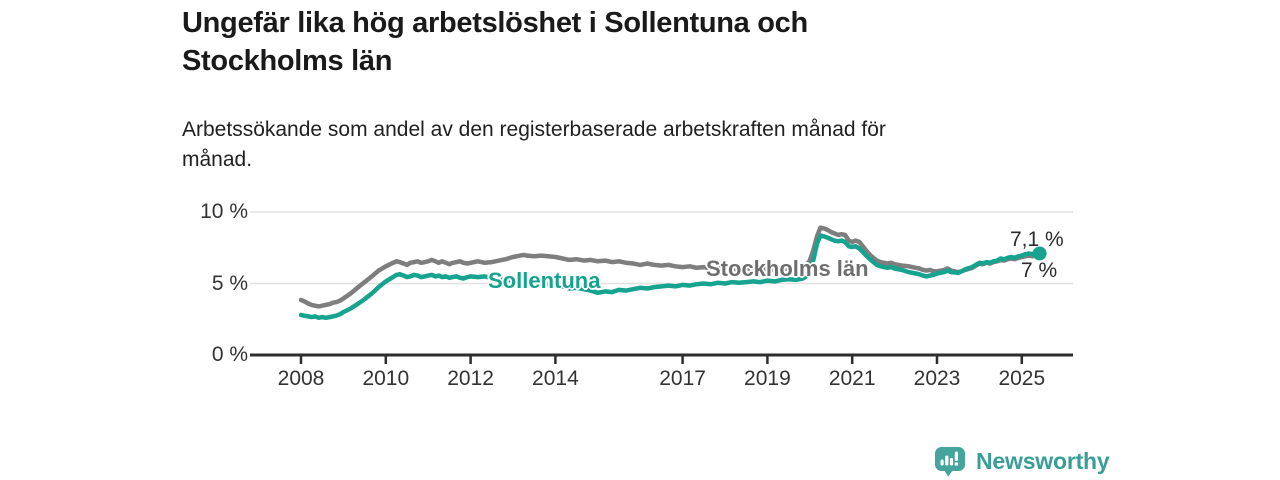  Describe the element at coordinates (224, 211) in the screenshot. I see `y-axis-label: 10 %` at that location.